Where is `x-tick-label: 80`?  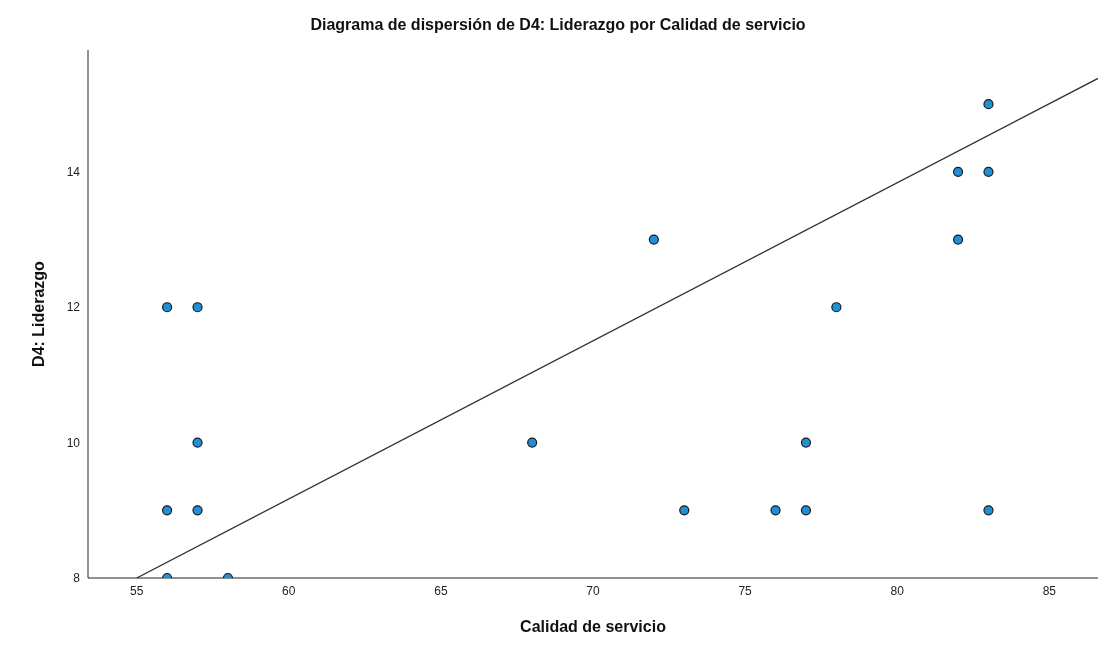
x-tick-label: 80 is located at coordinates (897, 590).